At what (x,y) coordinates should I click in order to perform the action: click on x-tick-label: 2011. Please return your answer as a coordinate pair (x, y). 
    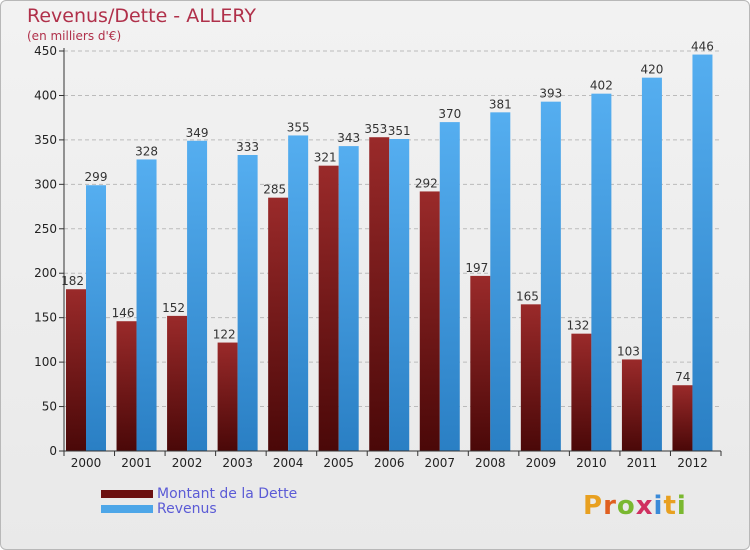
    Looking at the image, I should click on (642, 463).